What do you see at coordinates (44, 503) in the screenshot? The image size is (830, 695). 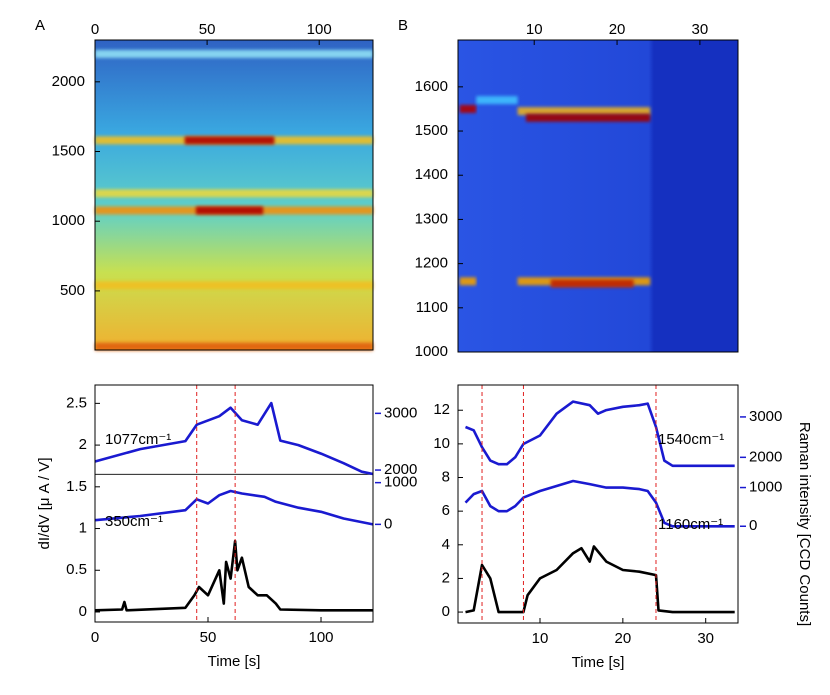 I see `y-axis-label: dI/dV [μ A / V]` at bounding box center [44, 503].